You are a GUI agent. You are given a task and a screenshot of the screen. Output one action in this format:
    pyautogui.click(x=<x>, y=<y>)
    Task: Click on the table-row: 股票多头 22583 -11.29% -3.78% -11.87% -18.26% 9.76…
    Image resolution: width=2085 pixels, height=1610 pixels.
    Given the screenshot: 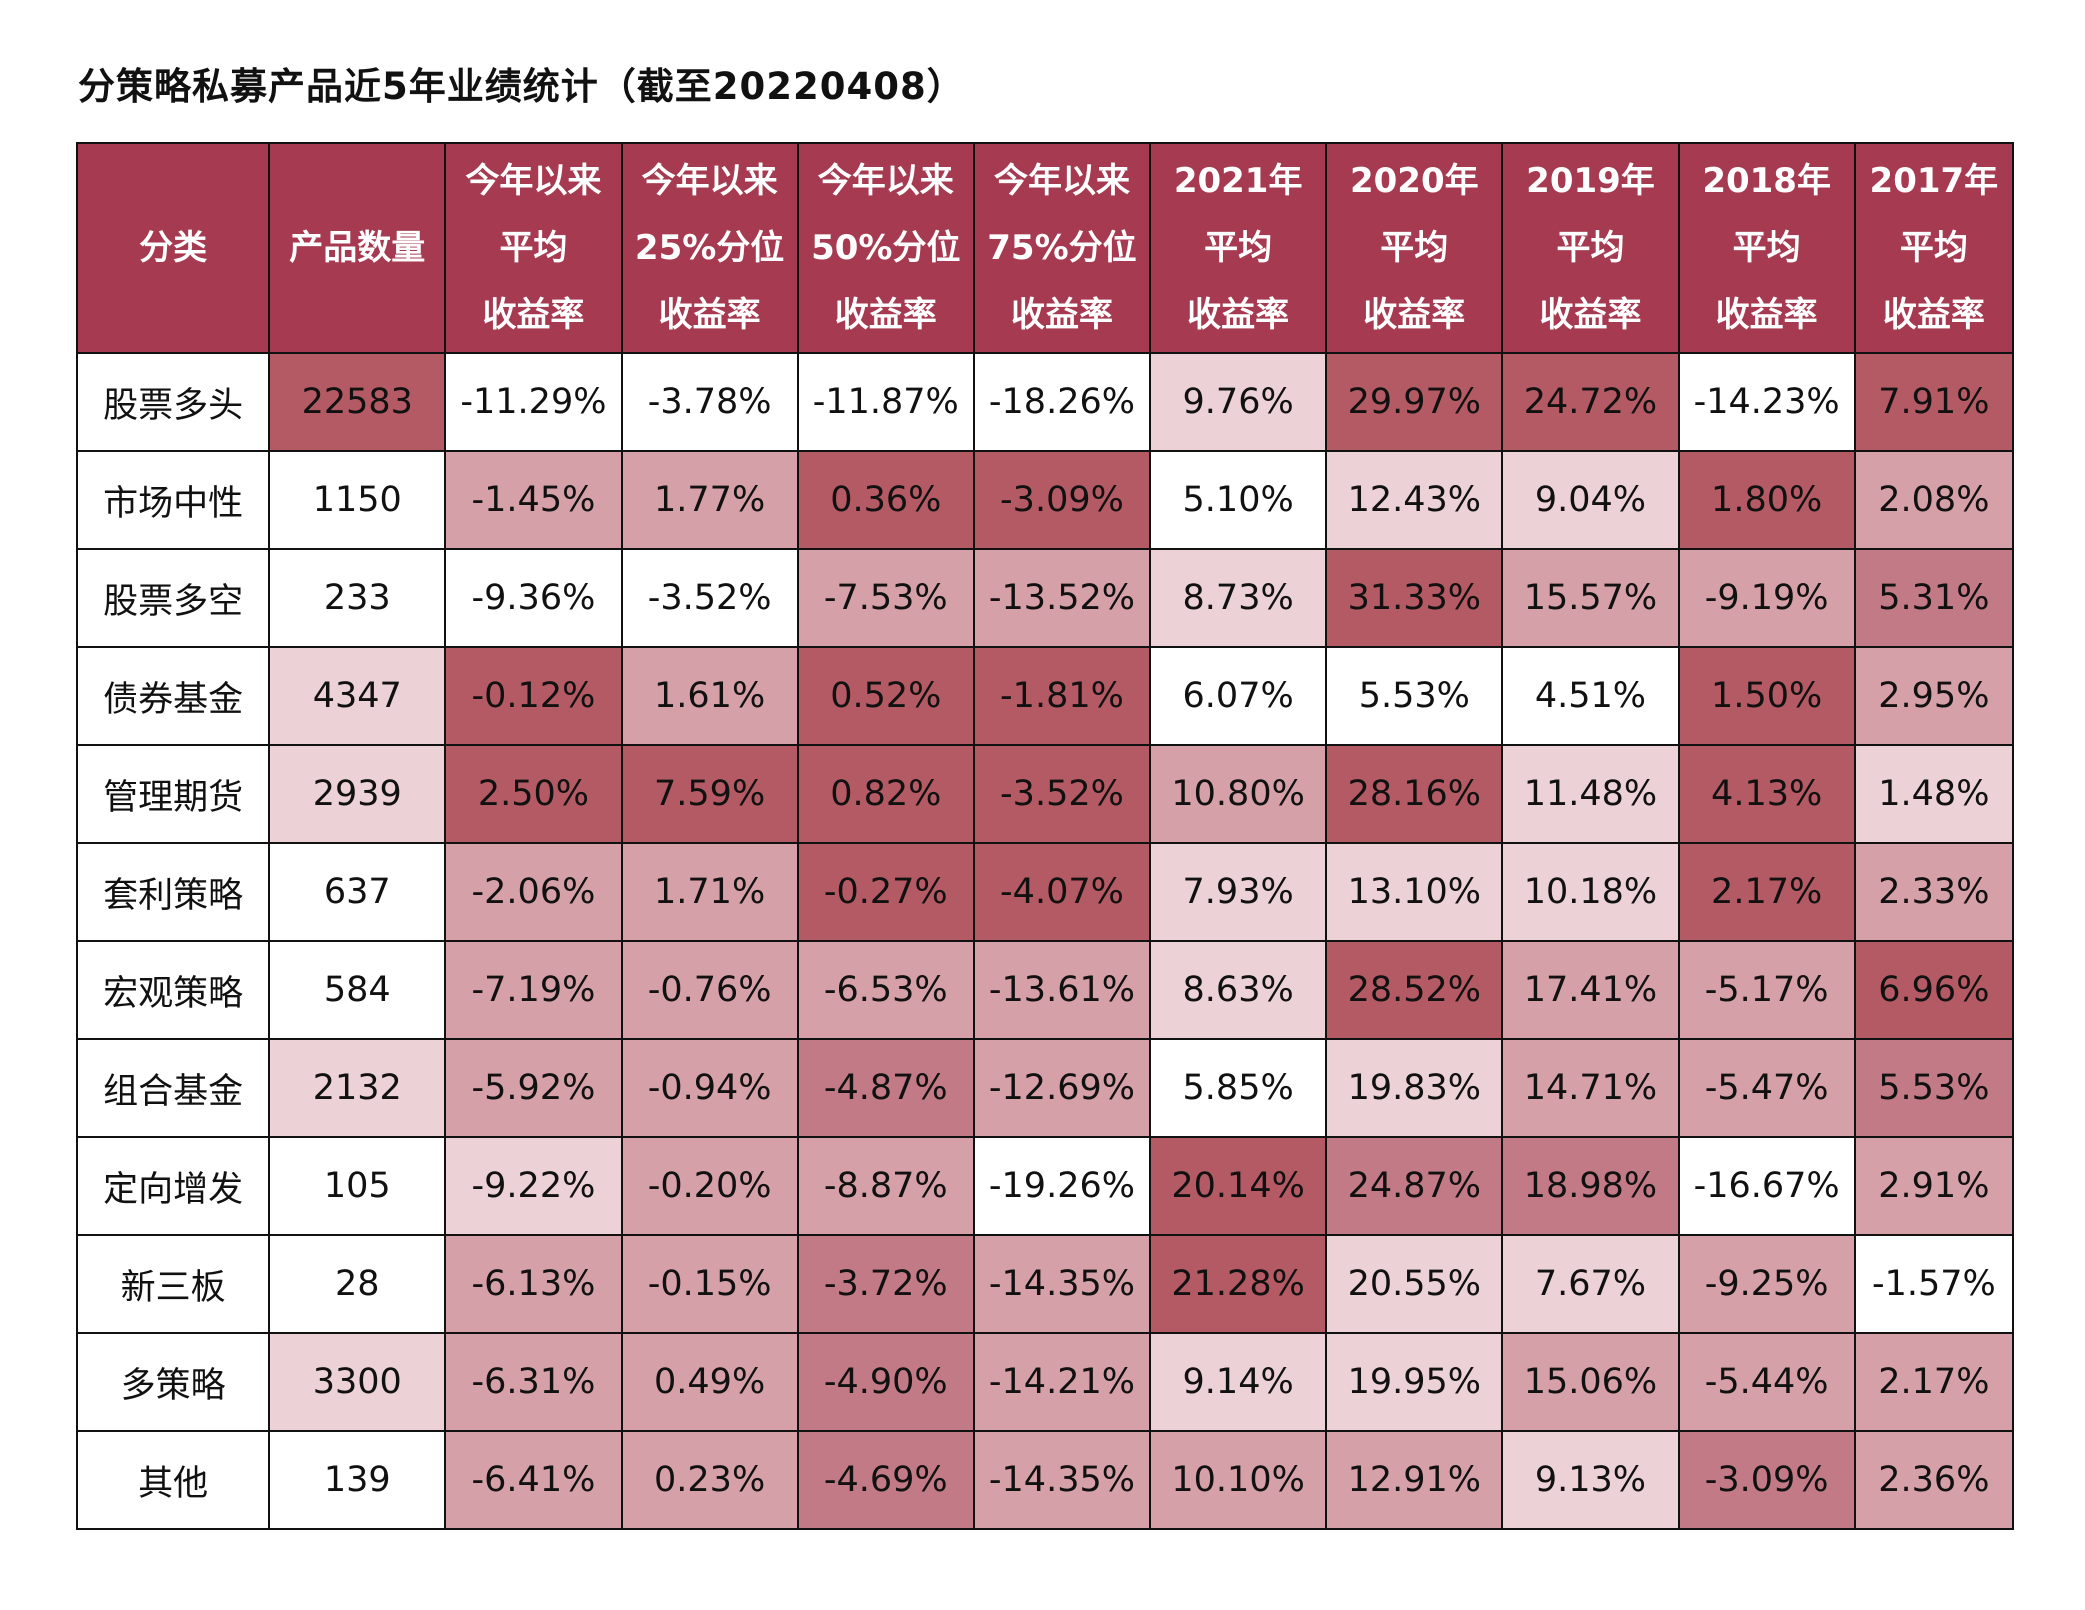 What is the action you would take?
    pyautogui.click(x=1045, y=402)
    